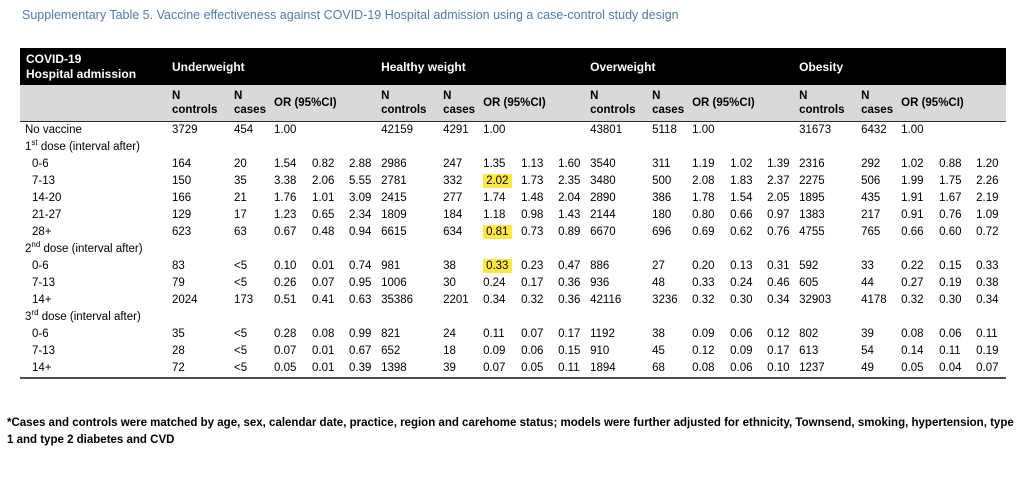  I want to click on data-cell: 292, so click(871, 163).